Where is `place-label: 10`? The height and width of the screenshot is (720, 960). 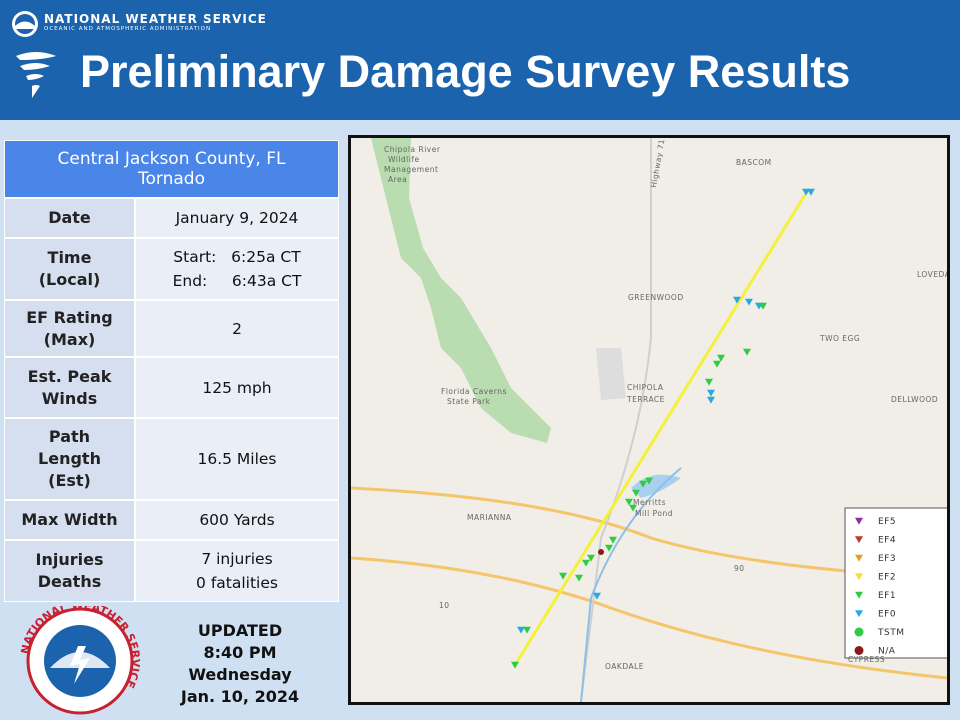
place-label: 10 is located at coordinates (444, 605).